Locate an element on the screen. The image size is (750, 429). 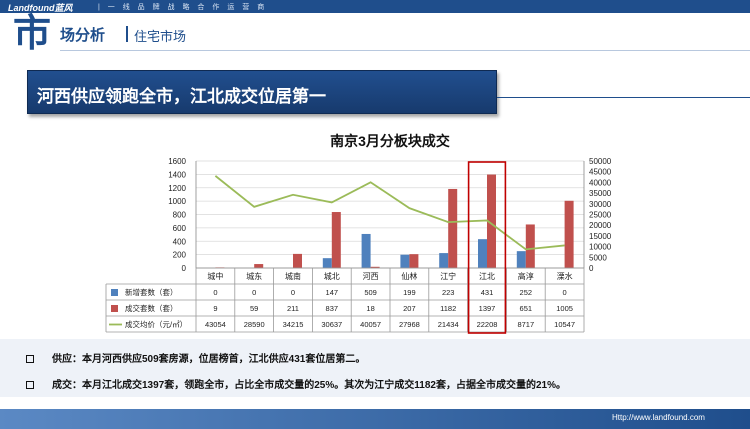
y-left-tick-label: 600 is located at coordinates (180, 228).